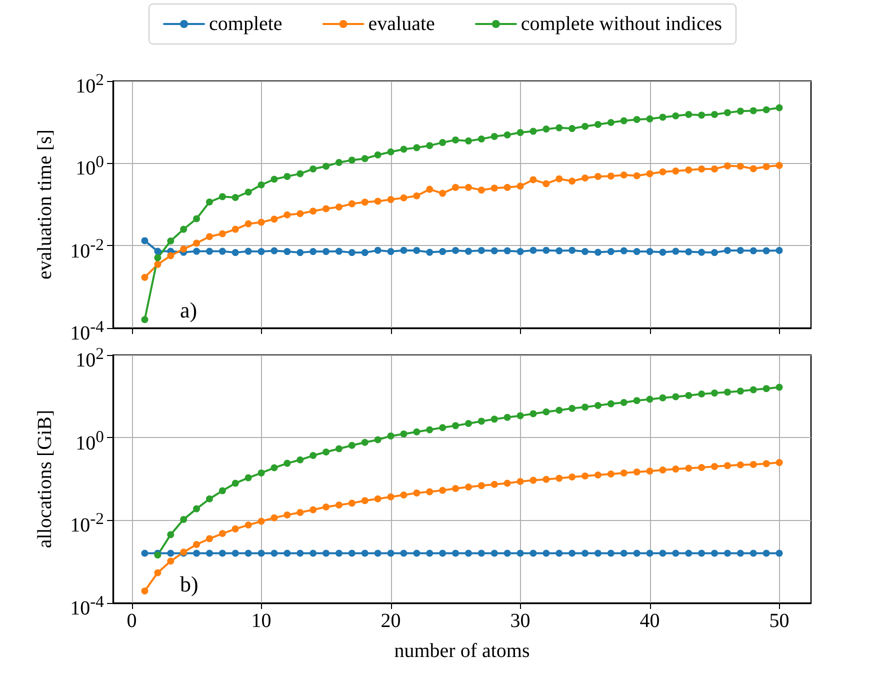  Describe the element at coordinates (87, 606) in the screenshot. I see `y-tick-label: 10$^{-4}$` at that location.